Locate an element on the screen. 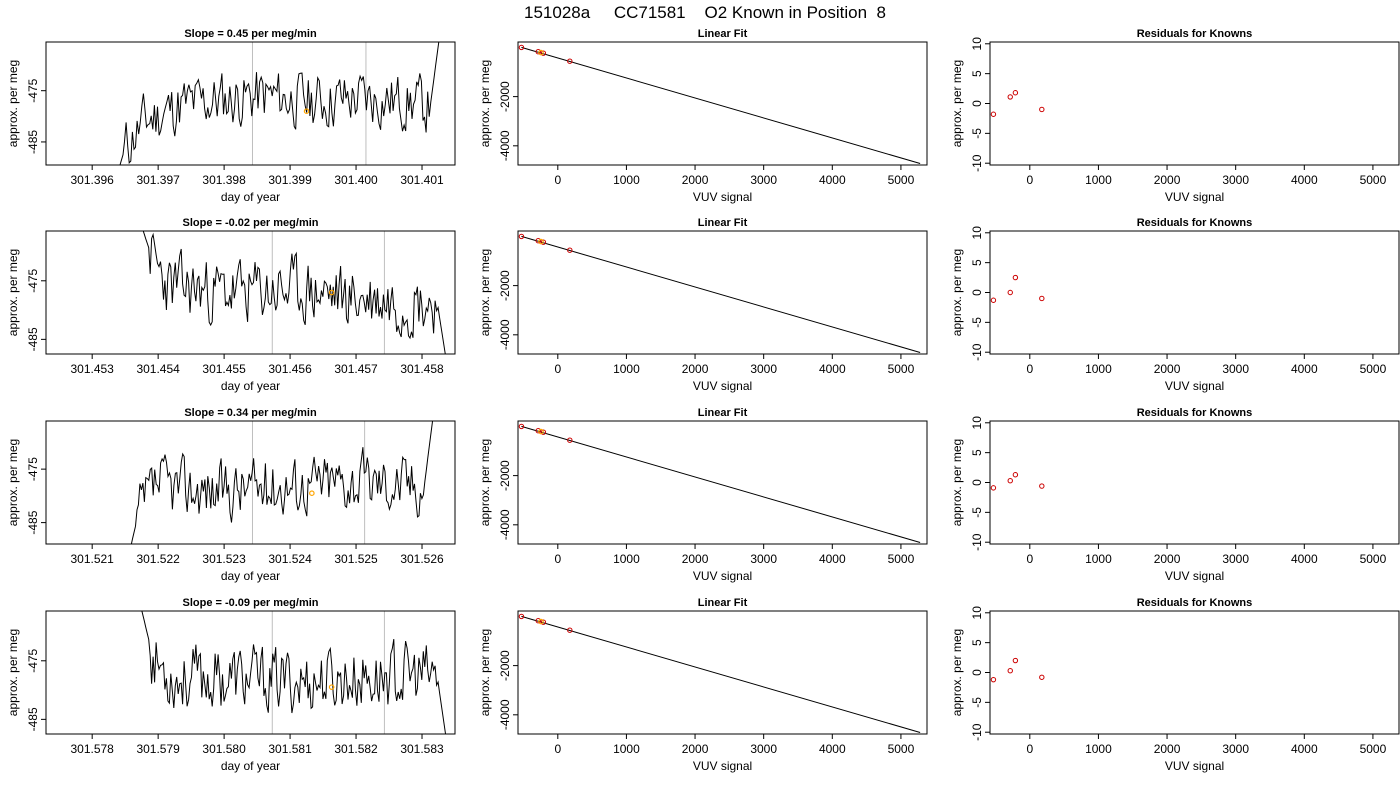 The width and height of the screenshot is (1400, 800). x-tick-label: 301.581 is located at coordinates (290, 749).